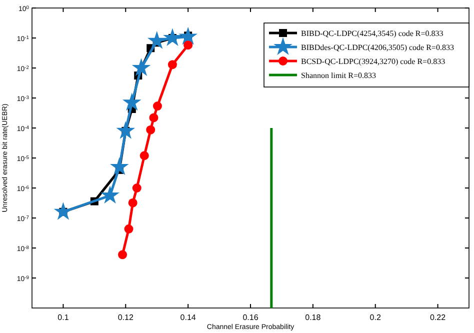  I want to click on x-tick-label: 0.16, so click(250, 317).